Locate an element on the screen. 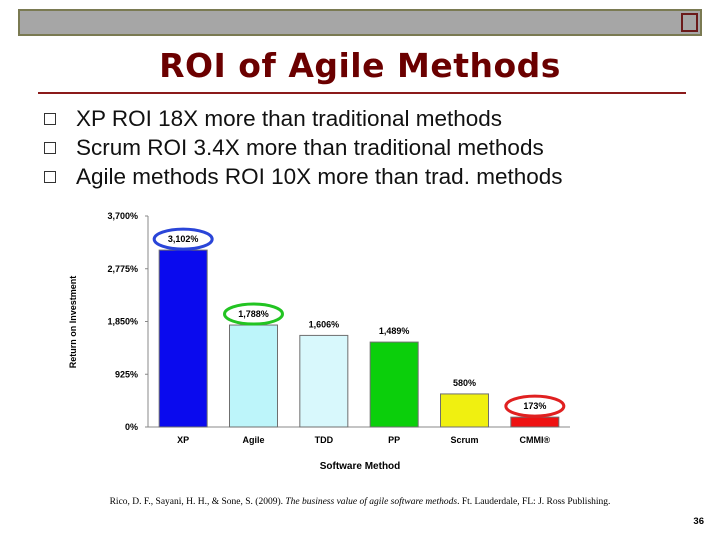 The image size is (720, 540). bullet-item: XP ROI 18X more than traditional methods is located at coordinates (303, 118).